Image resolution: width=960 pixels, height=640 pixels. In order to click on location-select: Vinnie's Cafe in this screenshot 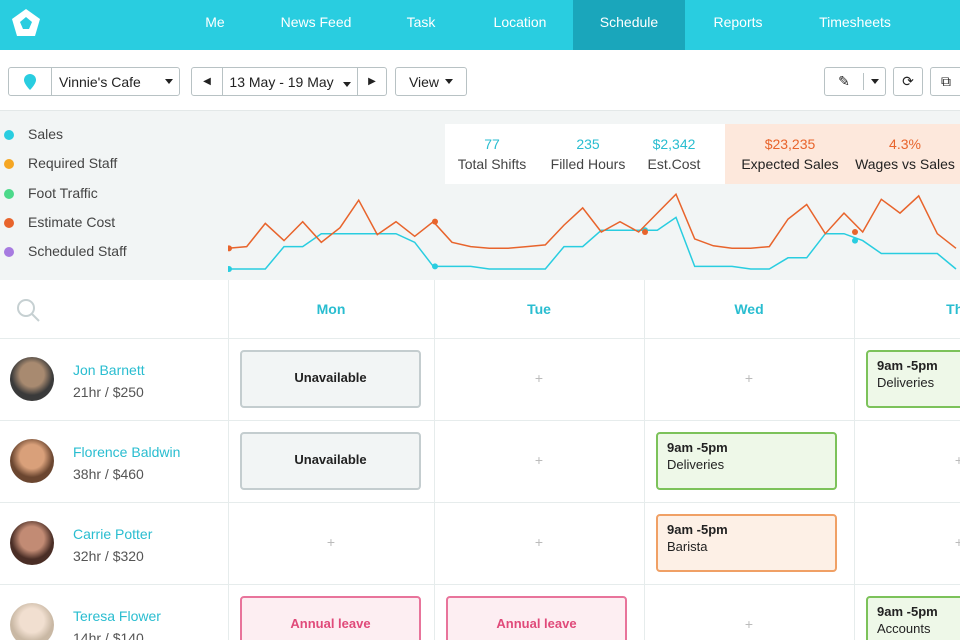, I will do `click(94, 81)`.